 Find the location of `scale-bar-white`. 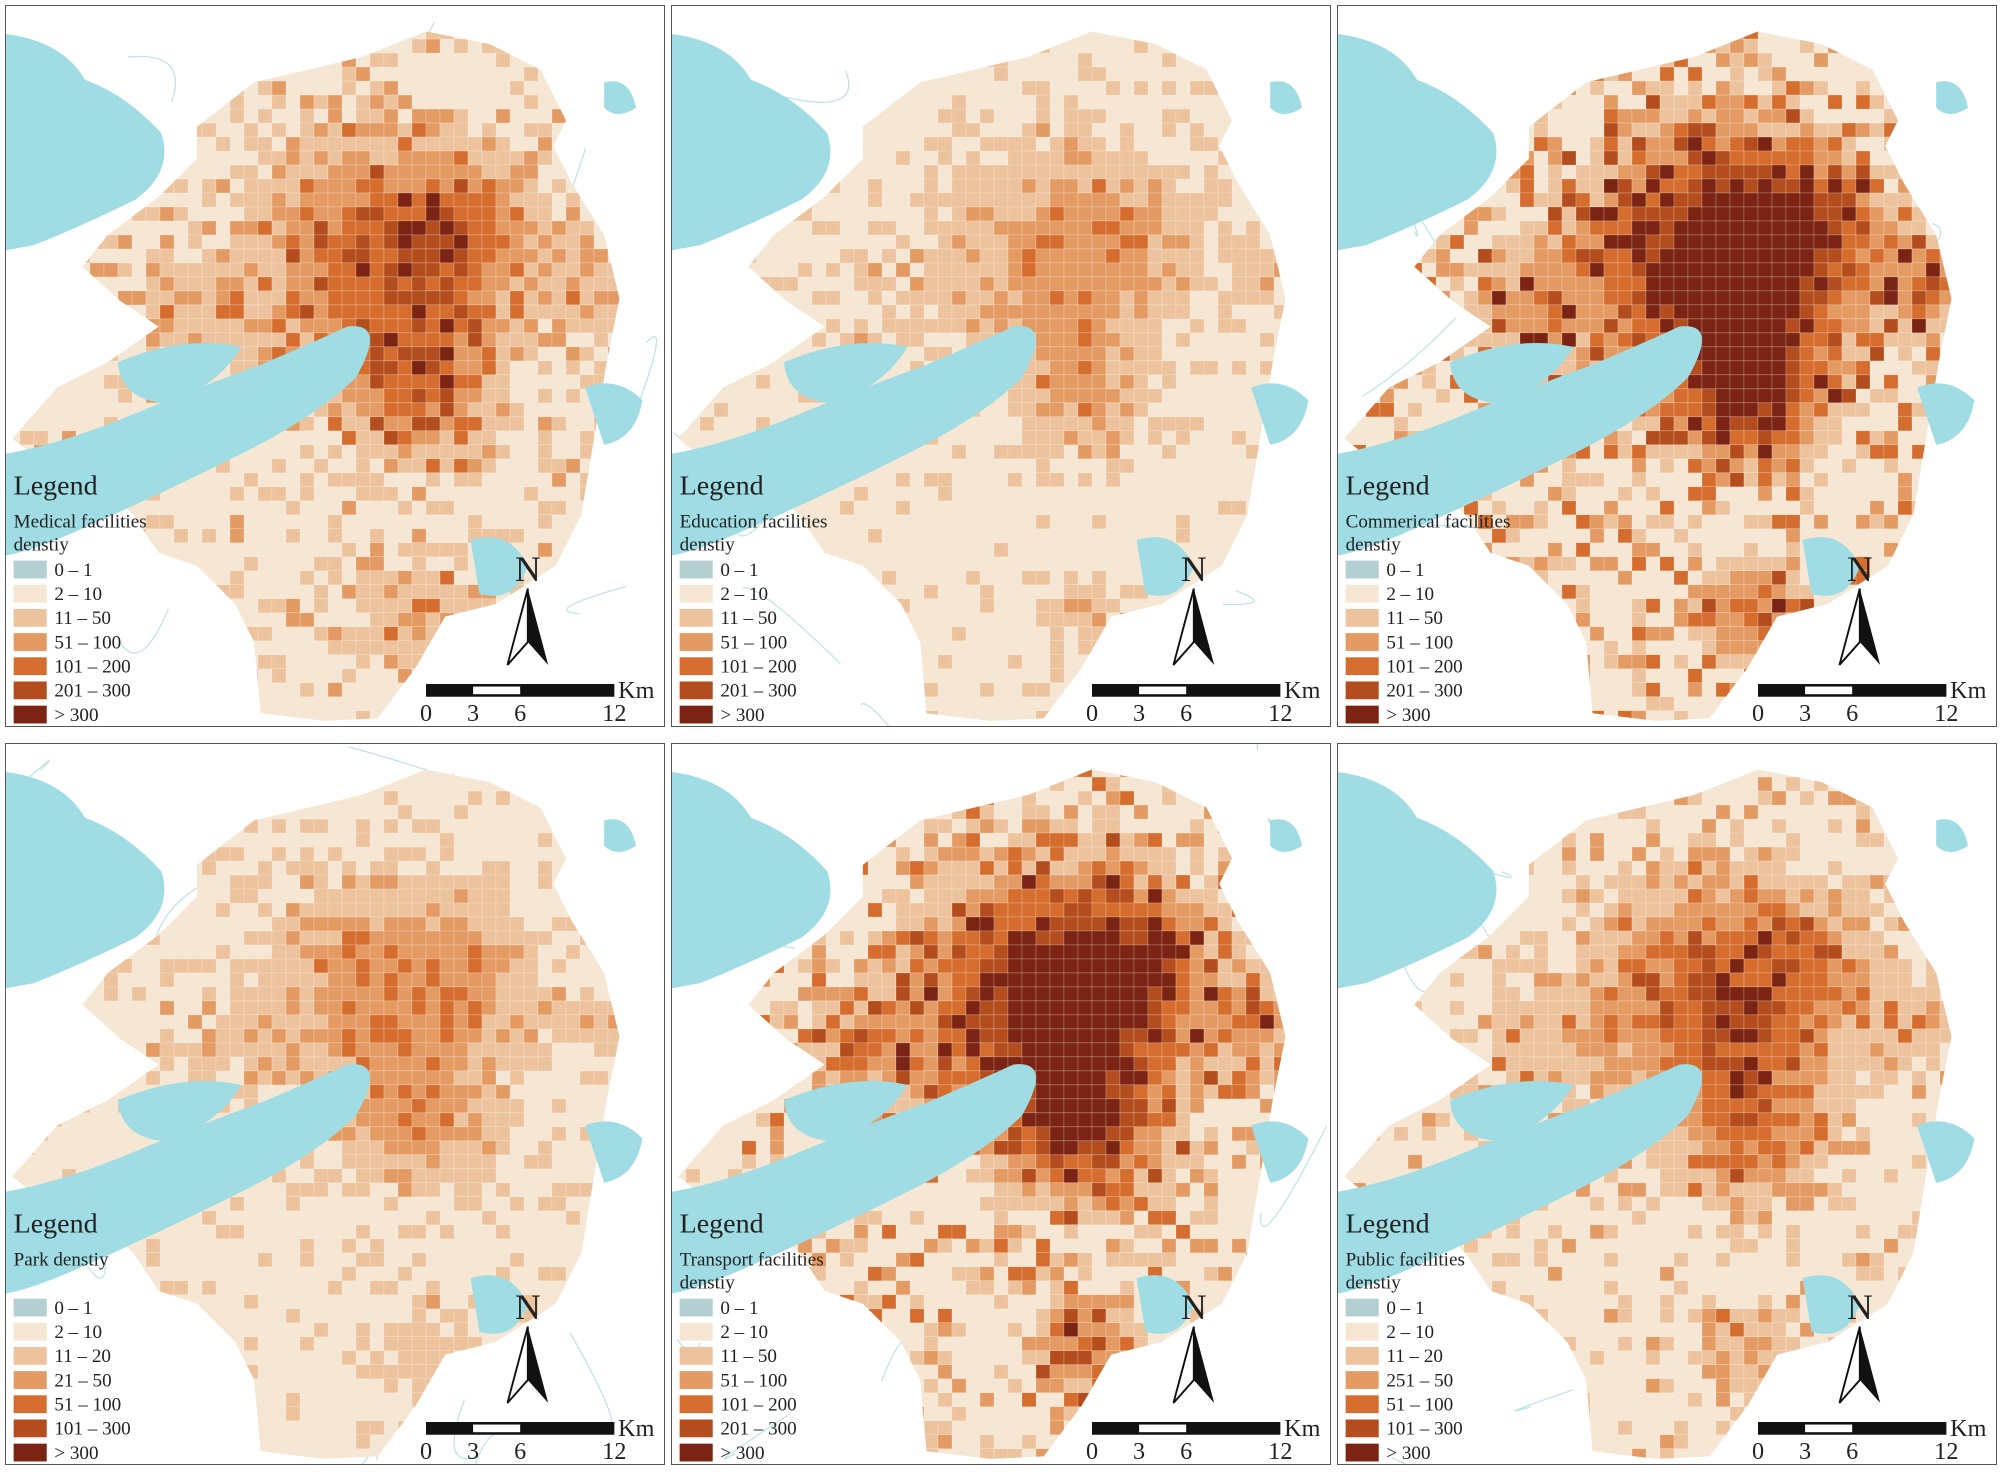

scale-bar-white is located at coordinates (1163, 690).